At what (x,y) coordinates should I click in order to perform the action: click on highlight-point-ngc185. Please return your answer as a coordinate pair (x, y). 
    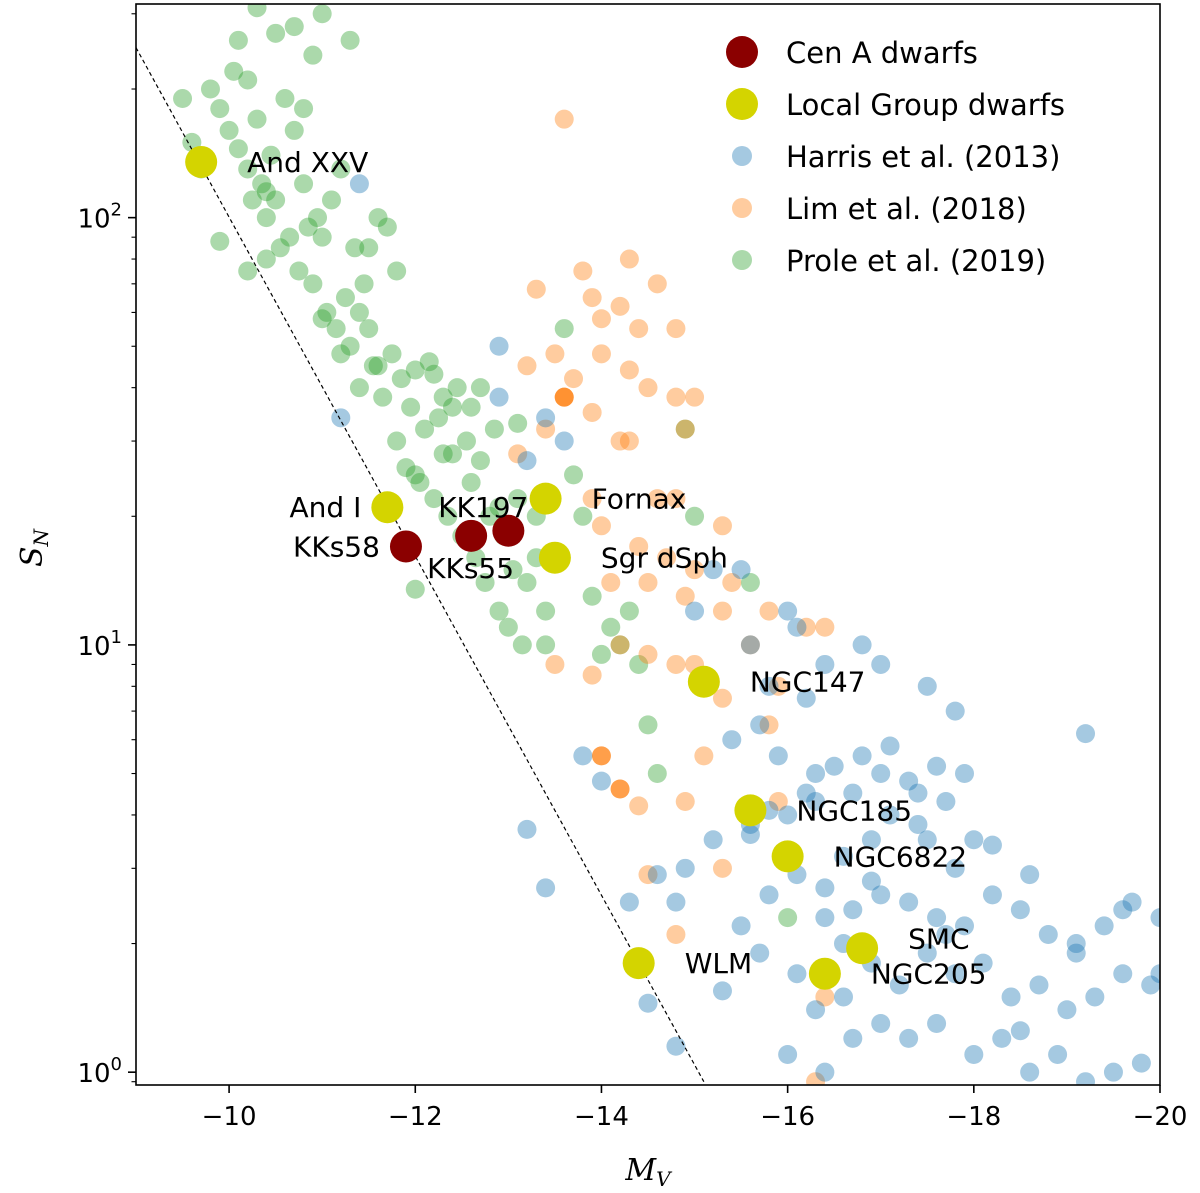
    Looking at the image, I should click on (750, 810).